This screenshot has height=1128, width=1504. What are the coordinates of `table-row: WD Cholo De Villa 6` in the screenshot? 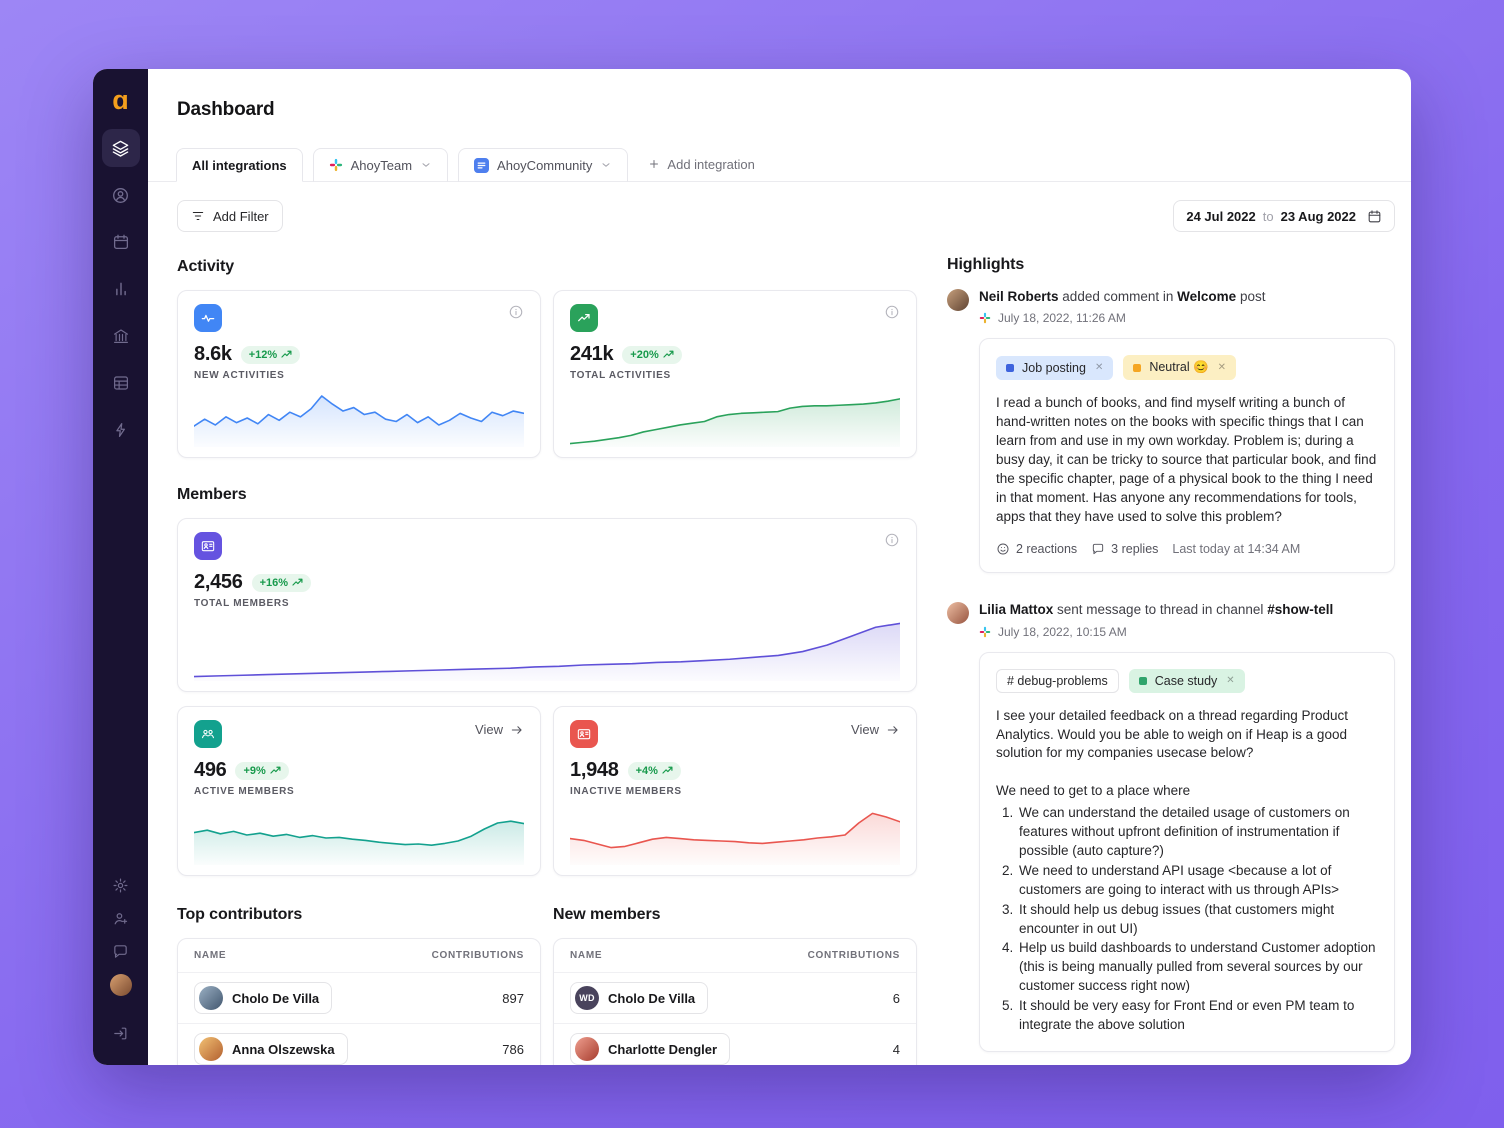 It's located at (735, 998).